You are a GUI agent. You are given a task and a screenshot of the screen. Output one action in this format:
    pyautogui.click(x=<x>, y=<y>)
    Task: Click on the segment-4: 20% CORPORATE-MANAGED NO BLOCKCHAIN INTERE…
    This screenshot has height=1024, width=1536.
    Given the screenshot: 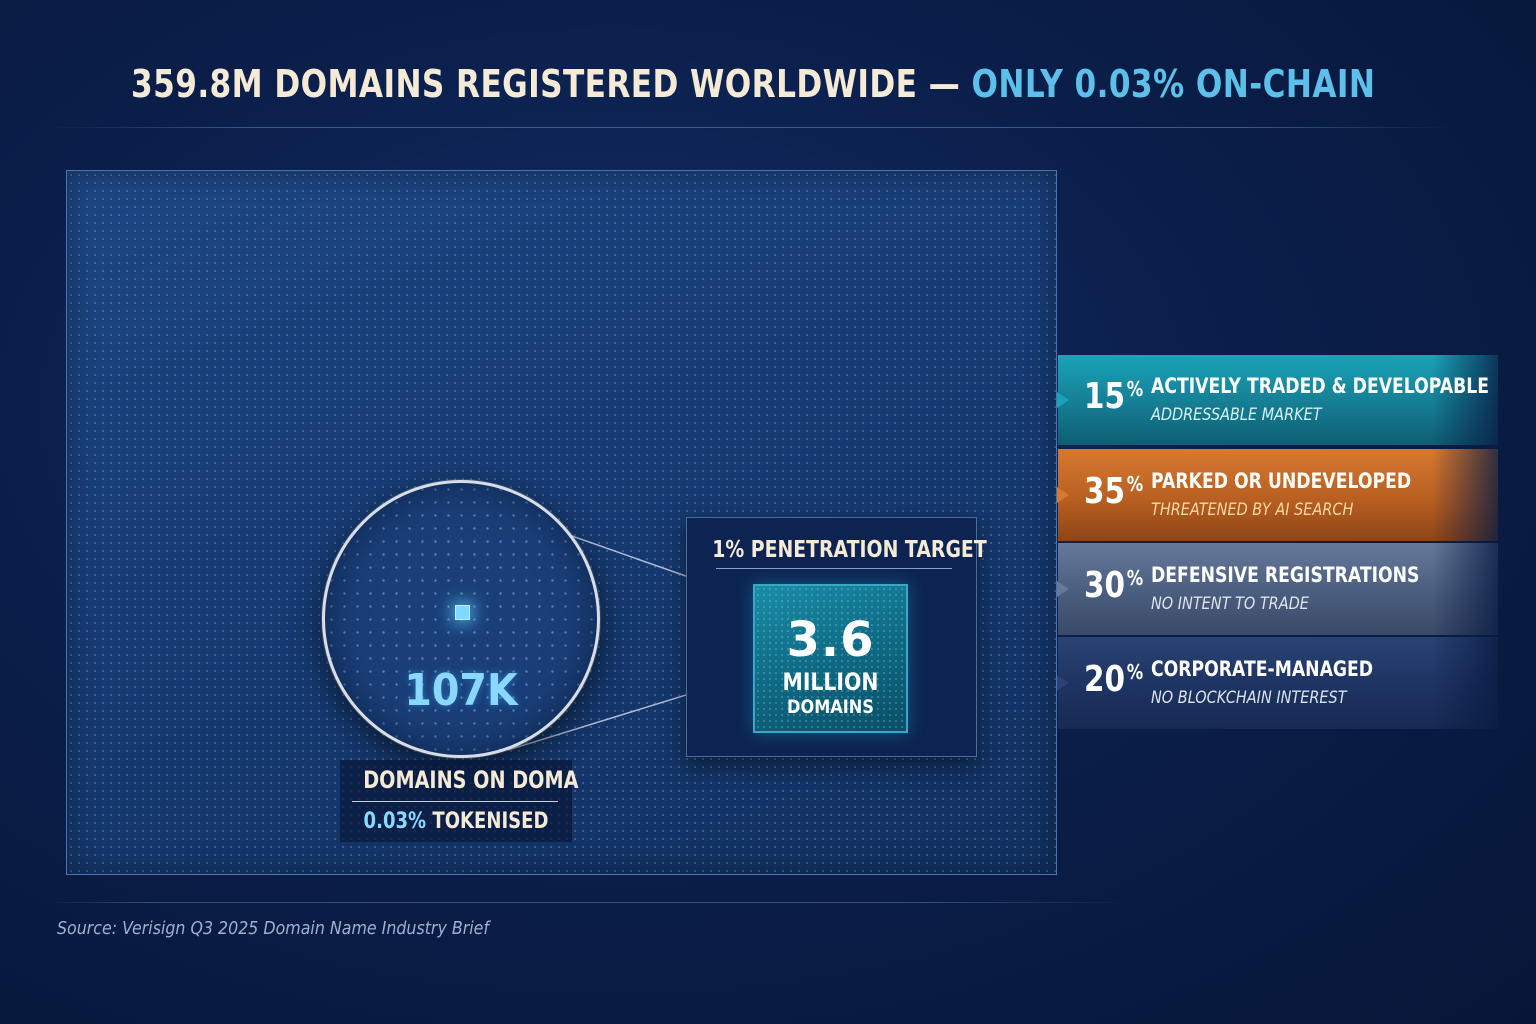 What is the action you would take?
    pyautogui.click(x=1277, y=683)
    